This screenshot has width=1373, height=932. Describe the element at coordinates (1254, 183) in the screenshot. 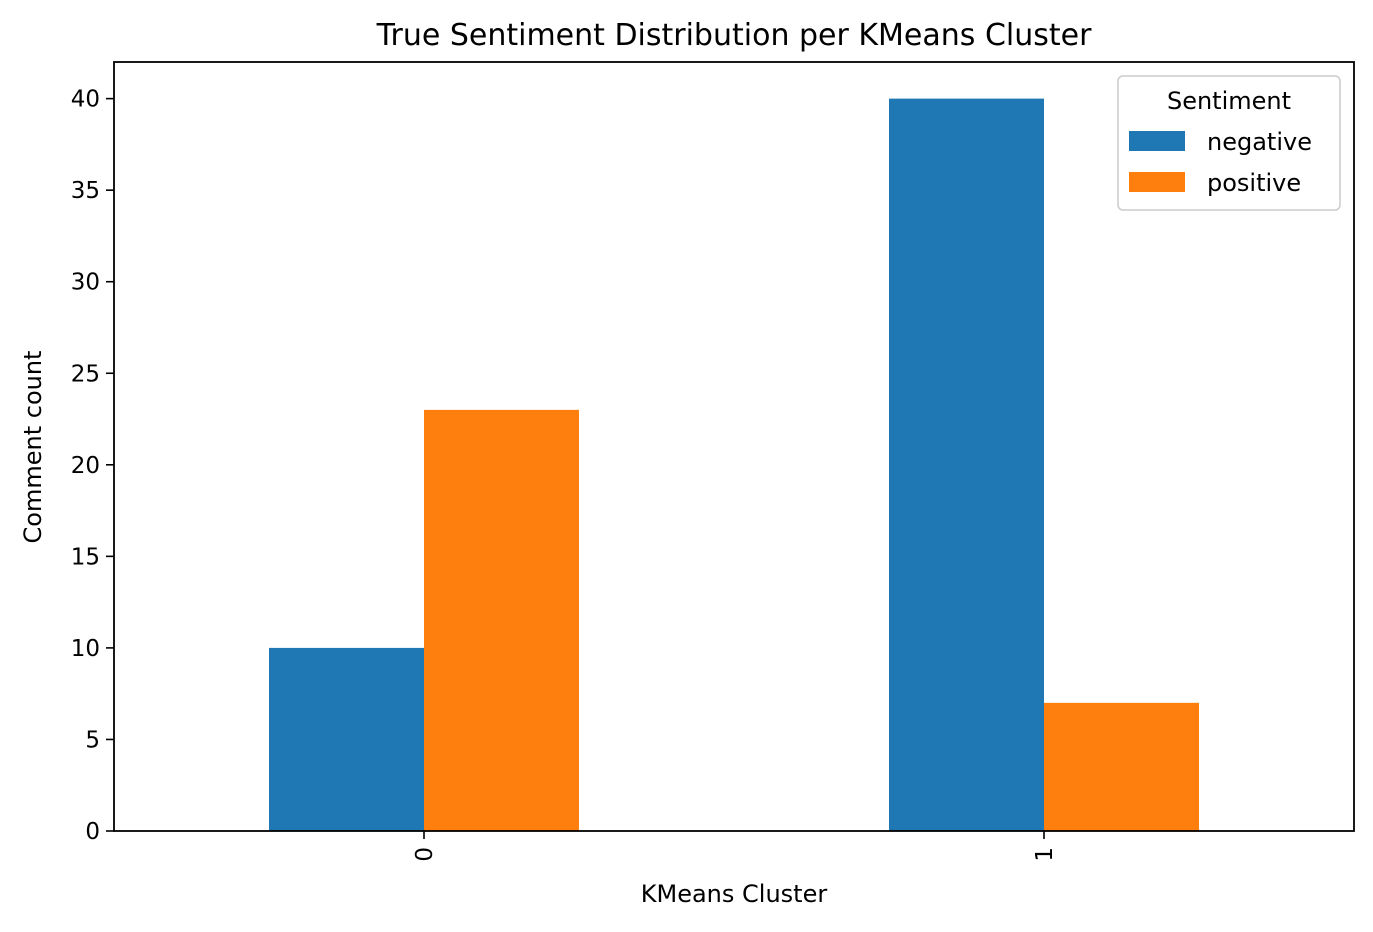

I see `legend-label-positive: positive` at that location.